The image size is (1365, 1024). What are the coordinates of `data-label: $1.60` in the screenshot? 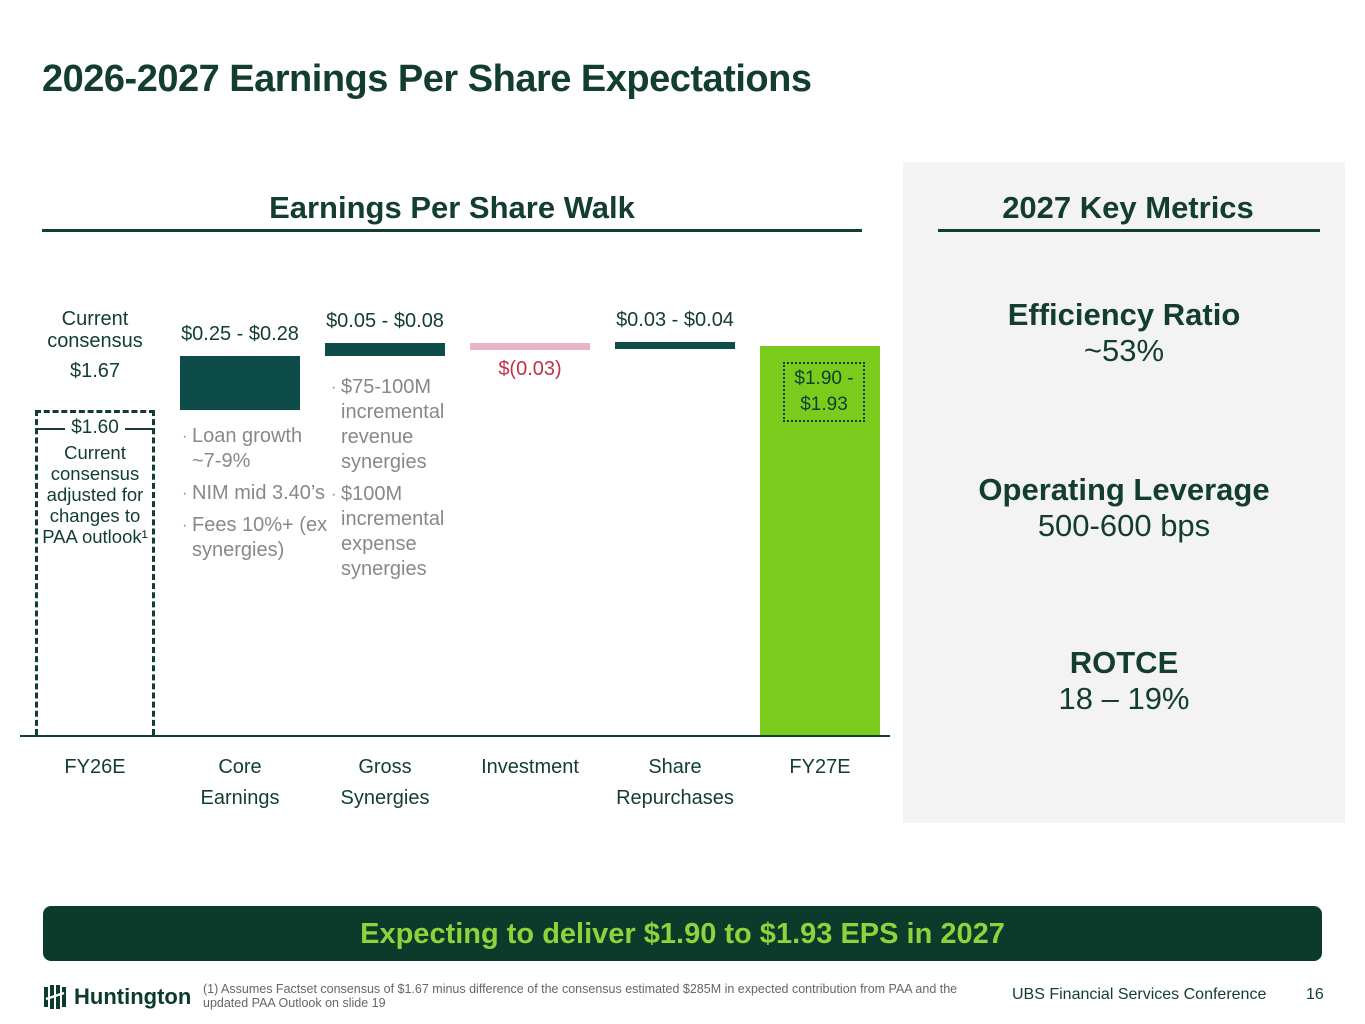 It's located at (95, 428).